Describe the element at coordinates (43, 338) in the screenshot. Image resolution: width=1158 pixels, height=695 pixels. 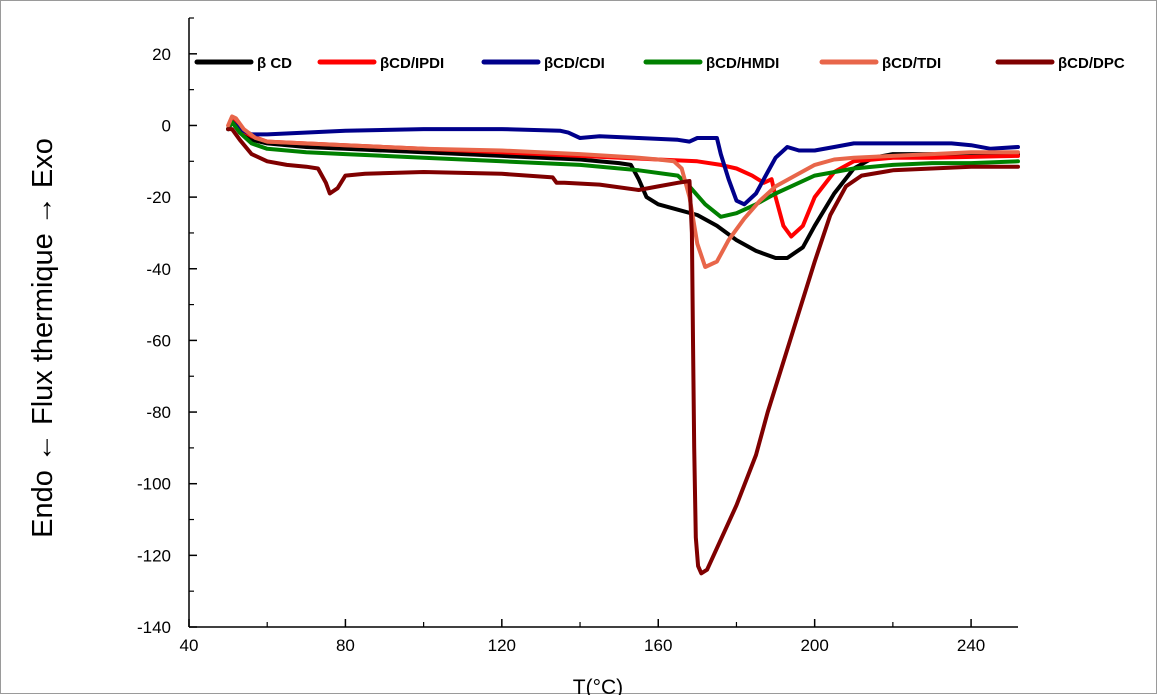
I see `y-axis-title: Endo ← Flux thermique → Exo` at that location.